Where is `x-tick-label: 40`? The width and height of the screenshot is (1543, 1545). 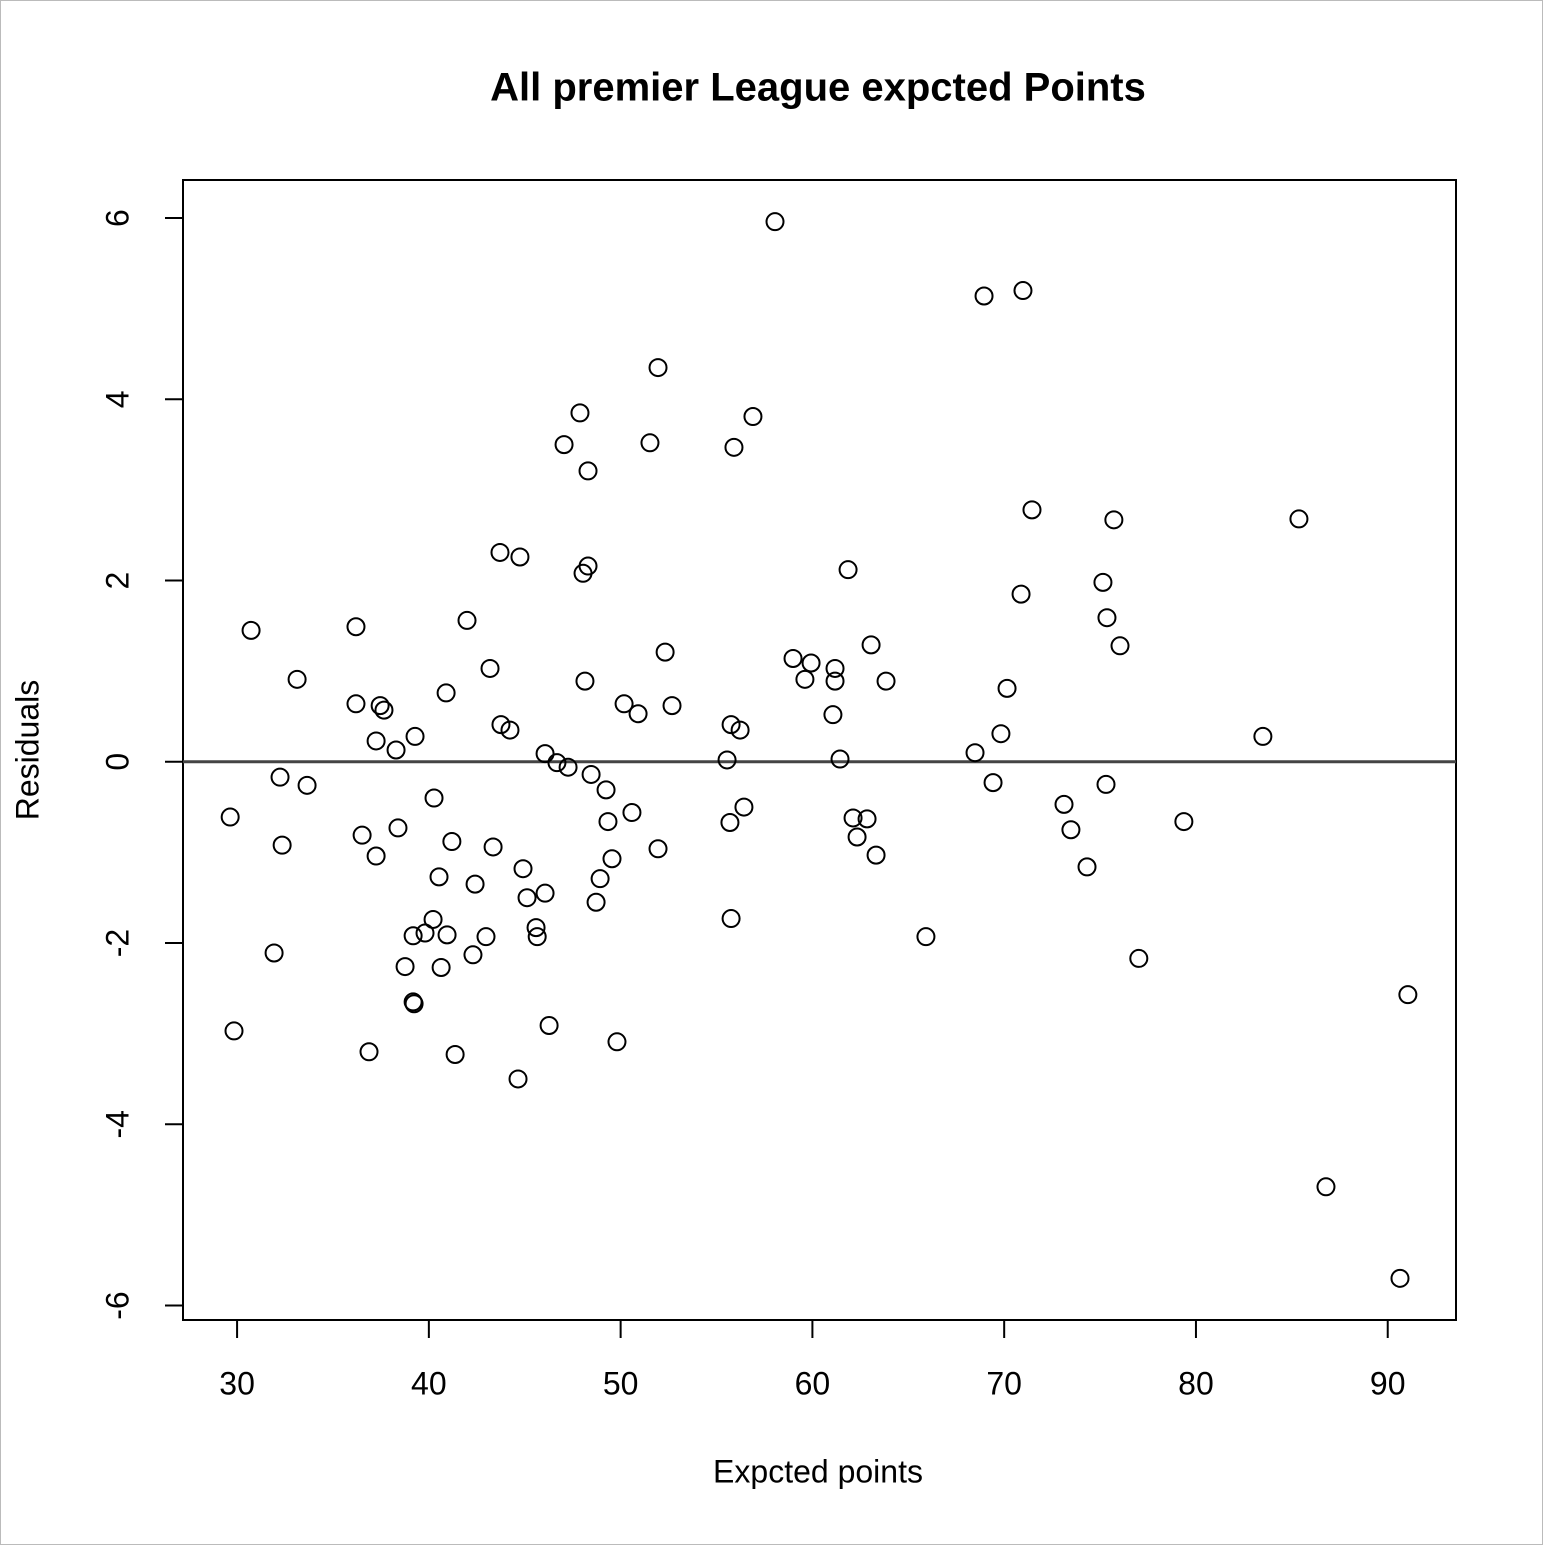 x-tick-label: 40 is located at coordinates (429, 1383).